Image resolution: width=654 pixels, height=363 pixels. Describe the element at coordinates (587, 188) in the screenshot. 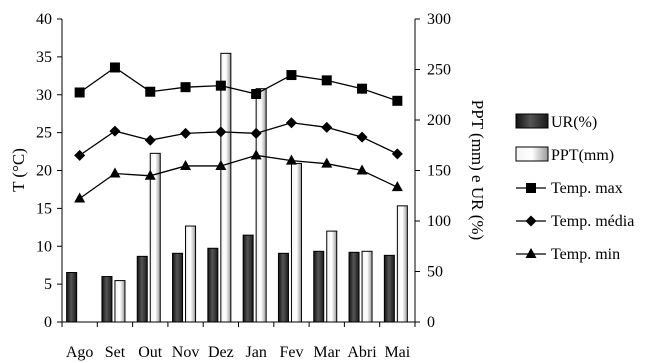

I see `legend-label: Temp. max` at that location.